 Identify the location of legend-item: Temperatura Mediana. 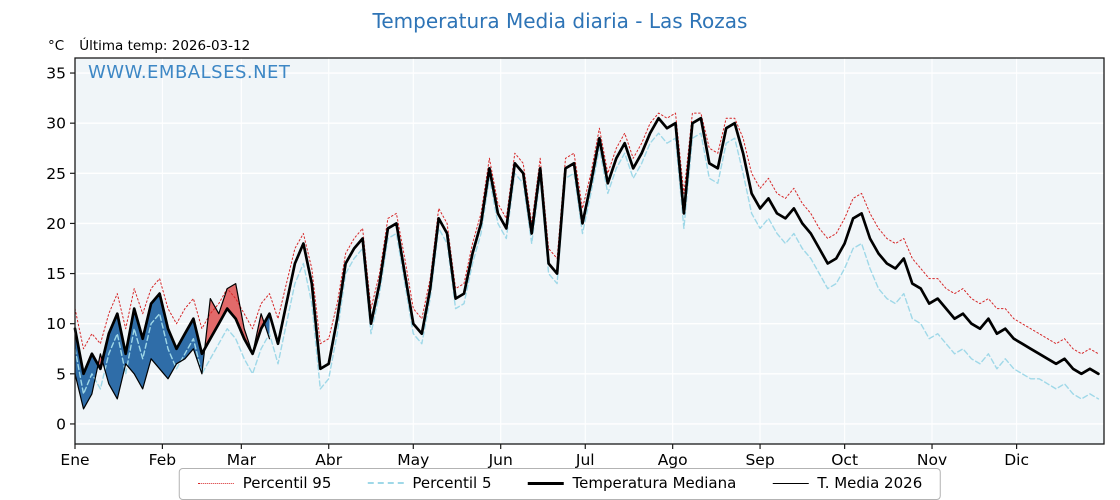
(631, 483).